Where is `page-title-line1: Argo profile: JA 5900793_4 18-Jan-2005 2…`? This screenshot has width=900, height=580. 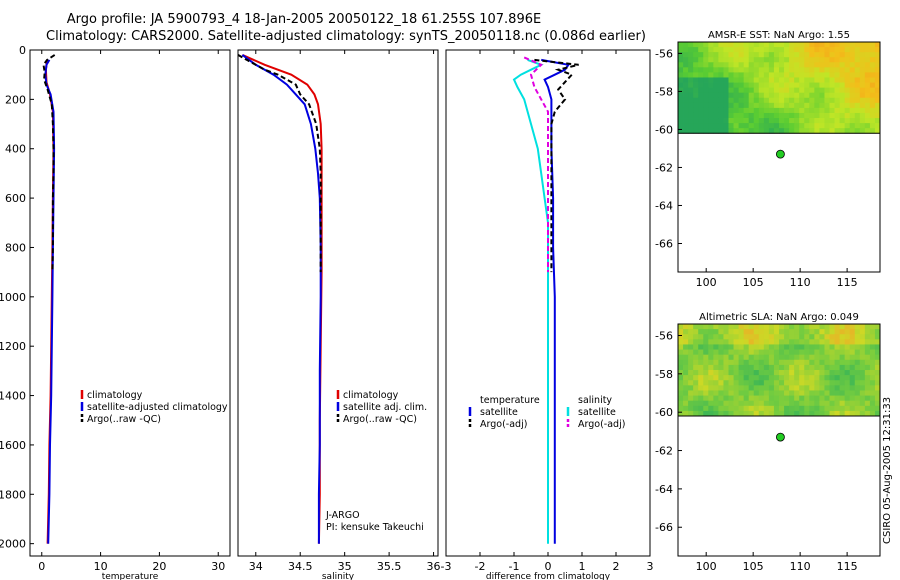
page-title-line1: Argo profile: JA 5900793_4 18-Jan-2005 2… is located at coordinates (304, 19).